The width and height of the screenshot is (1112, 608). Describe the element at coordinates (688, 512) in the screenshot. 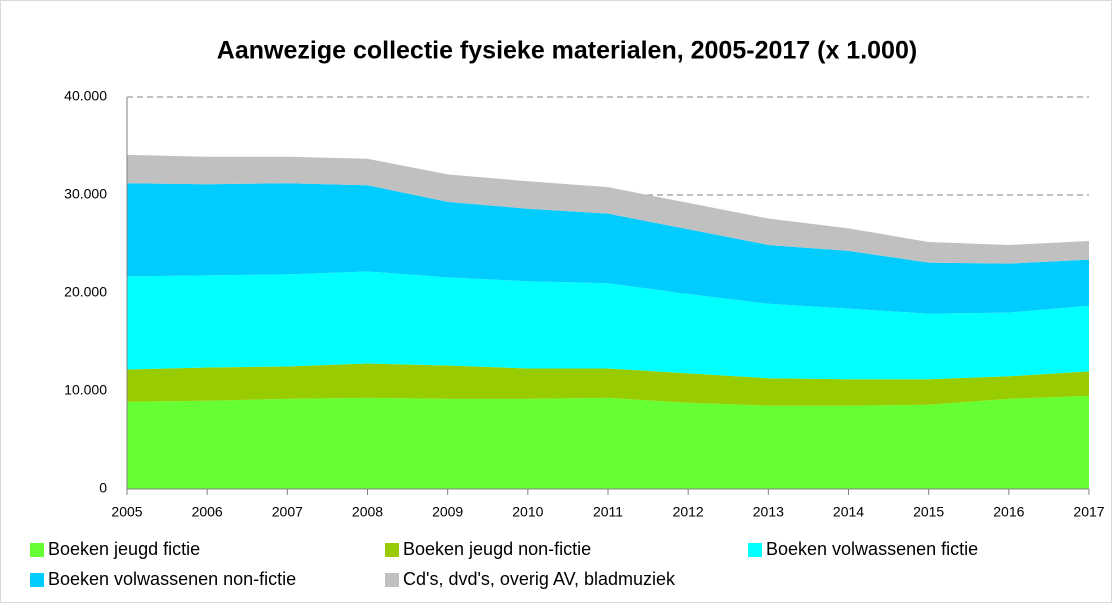

I see `x-tick-label: 2012` at that location.